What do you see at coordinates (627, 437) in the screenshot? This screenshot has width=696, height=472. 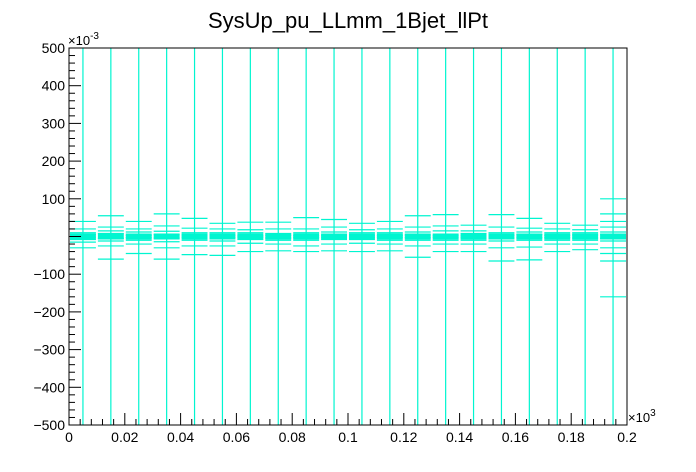 I see `x-tick-label-10: 0.2` at bounding box center [627, 437].